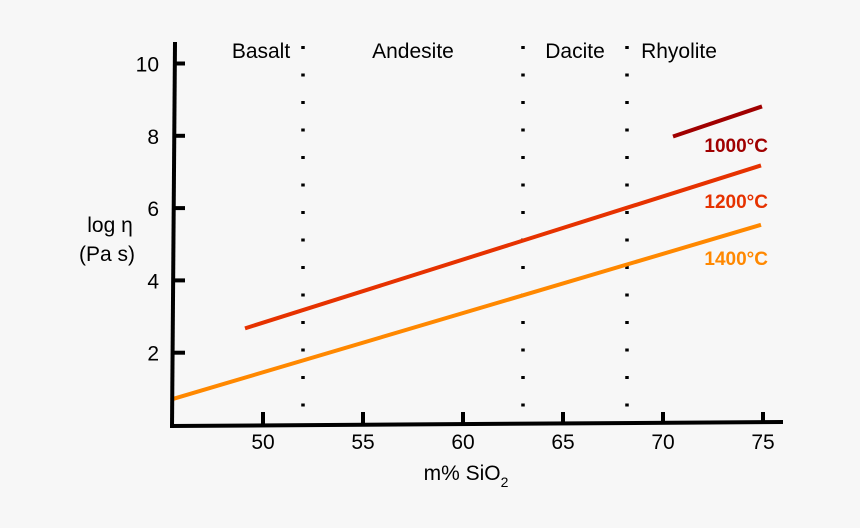 This screenshot has width=860, height=528. What do you see at coordinates (153, 209) in the screenshot?
I see `y-tick-label: 6` at bounding box center [153, 209].